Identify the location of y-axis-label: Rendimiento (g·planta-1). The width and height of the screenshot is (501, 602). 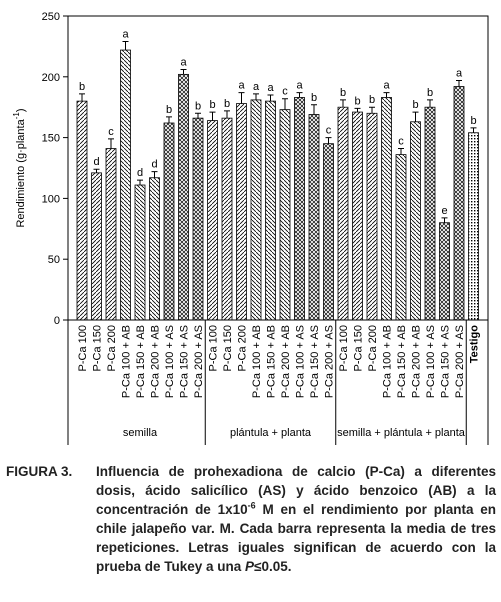
(19, 167).